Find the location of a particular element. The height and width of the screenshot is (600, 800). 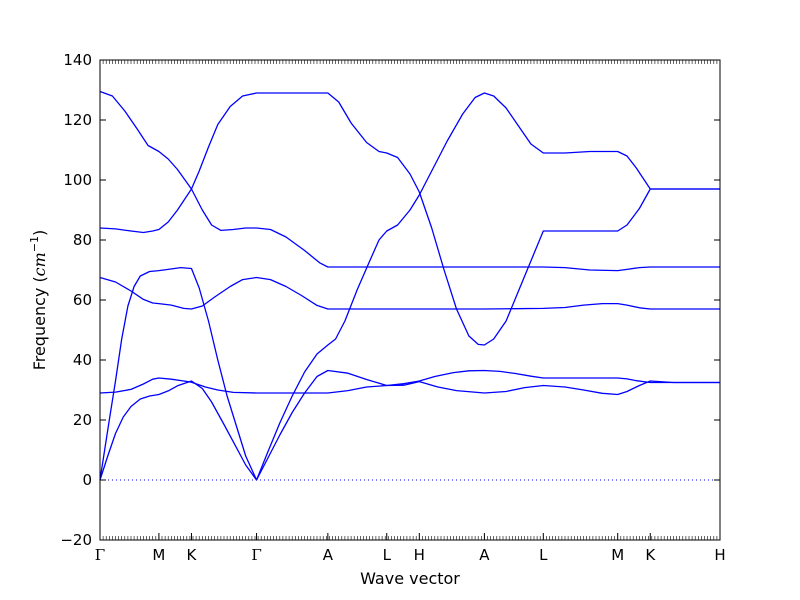

y-tick-label: 60 is located at coordinates (82, 300).